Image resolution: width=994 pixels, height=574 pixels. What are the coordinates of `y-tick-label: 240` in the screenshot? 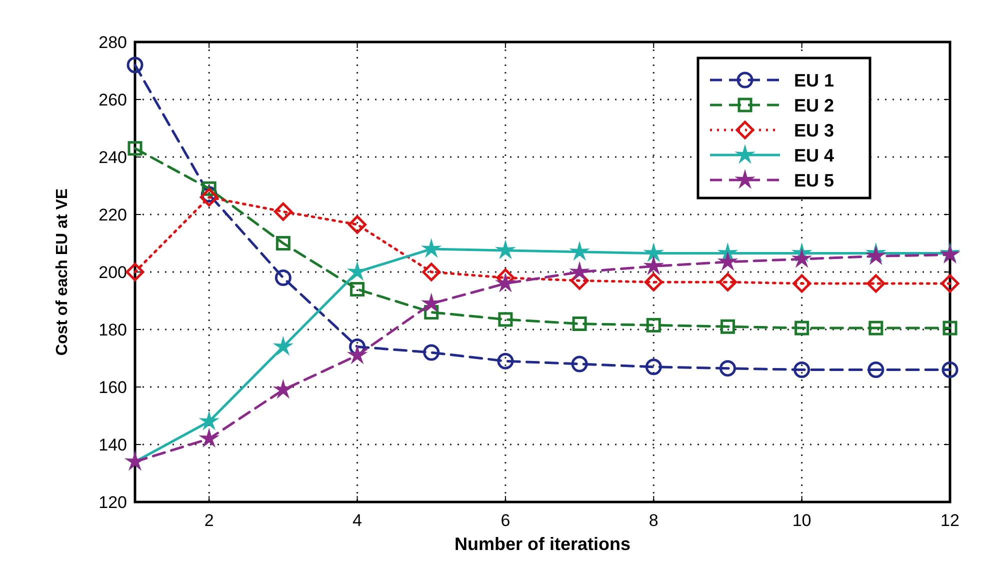 It's located at (112, 157).